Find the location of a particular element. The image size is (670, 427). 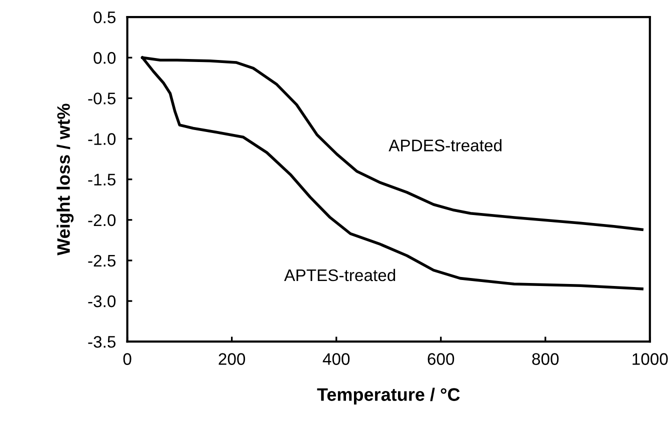

y-tick-label: -1.5 is located at coordinates (102, 180).